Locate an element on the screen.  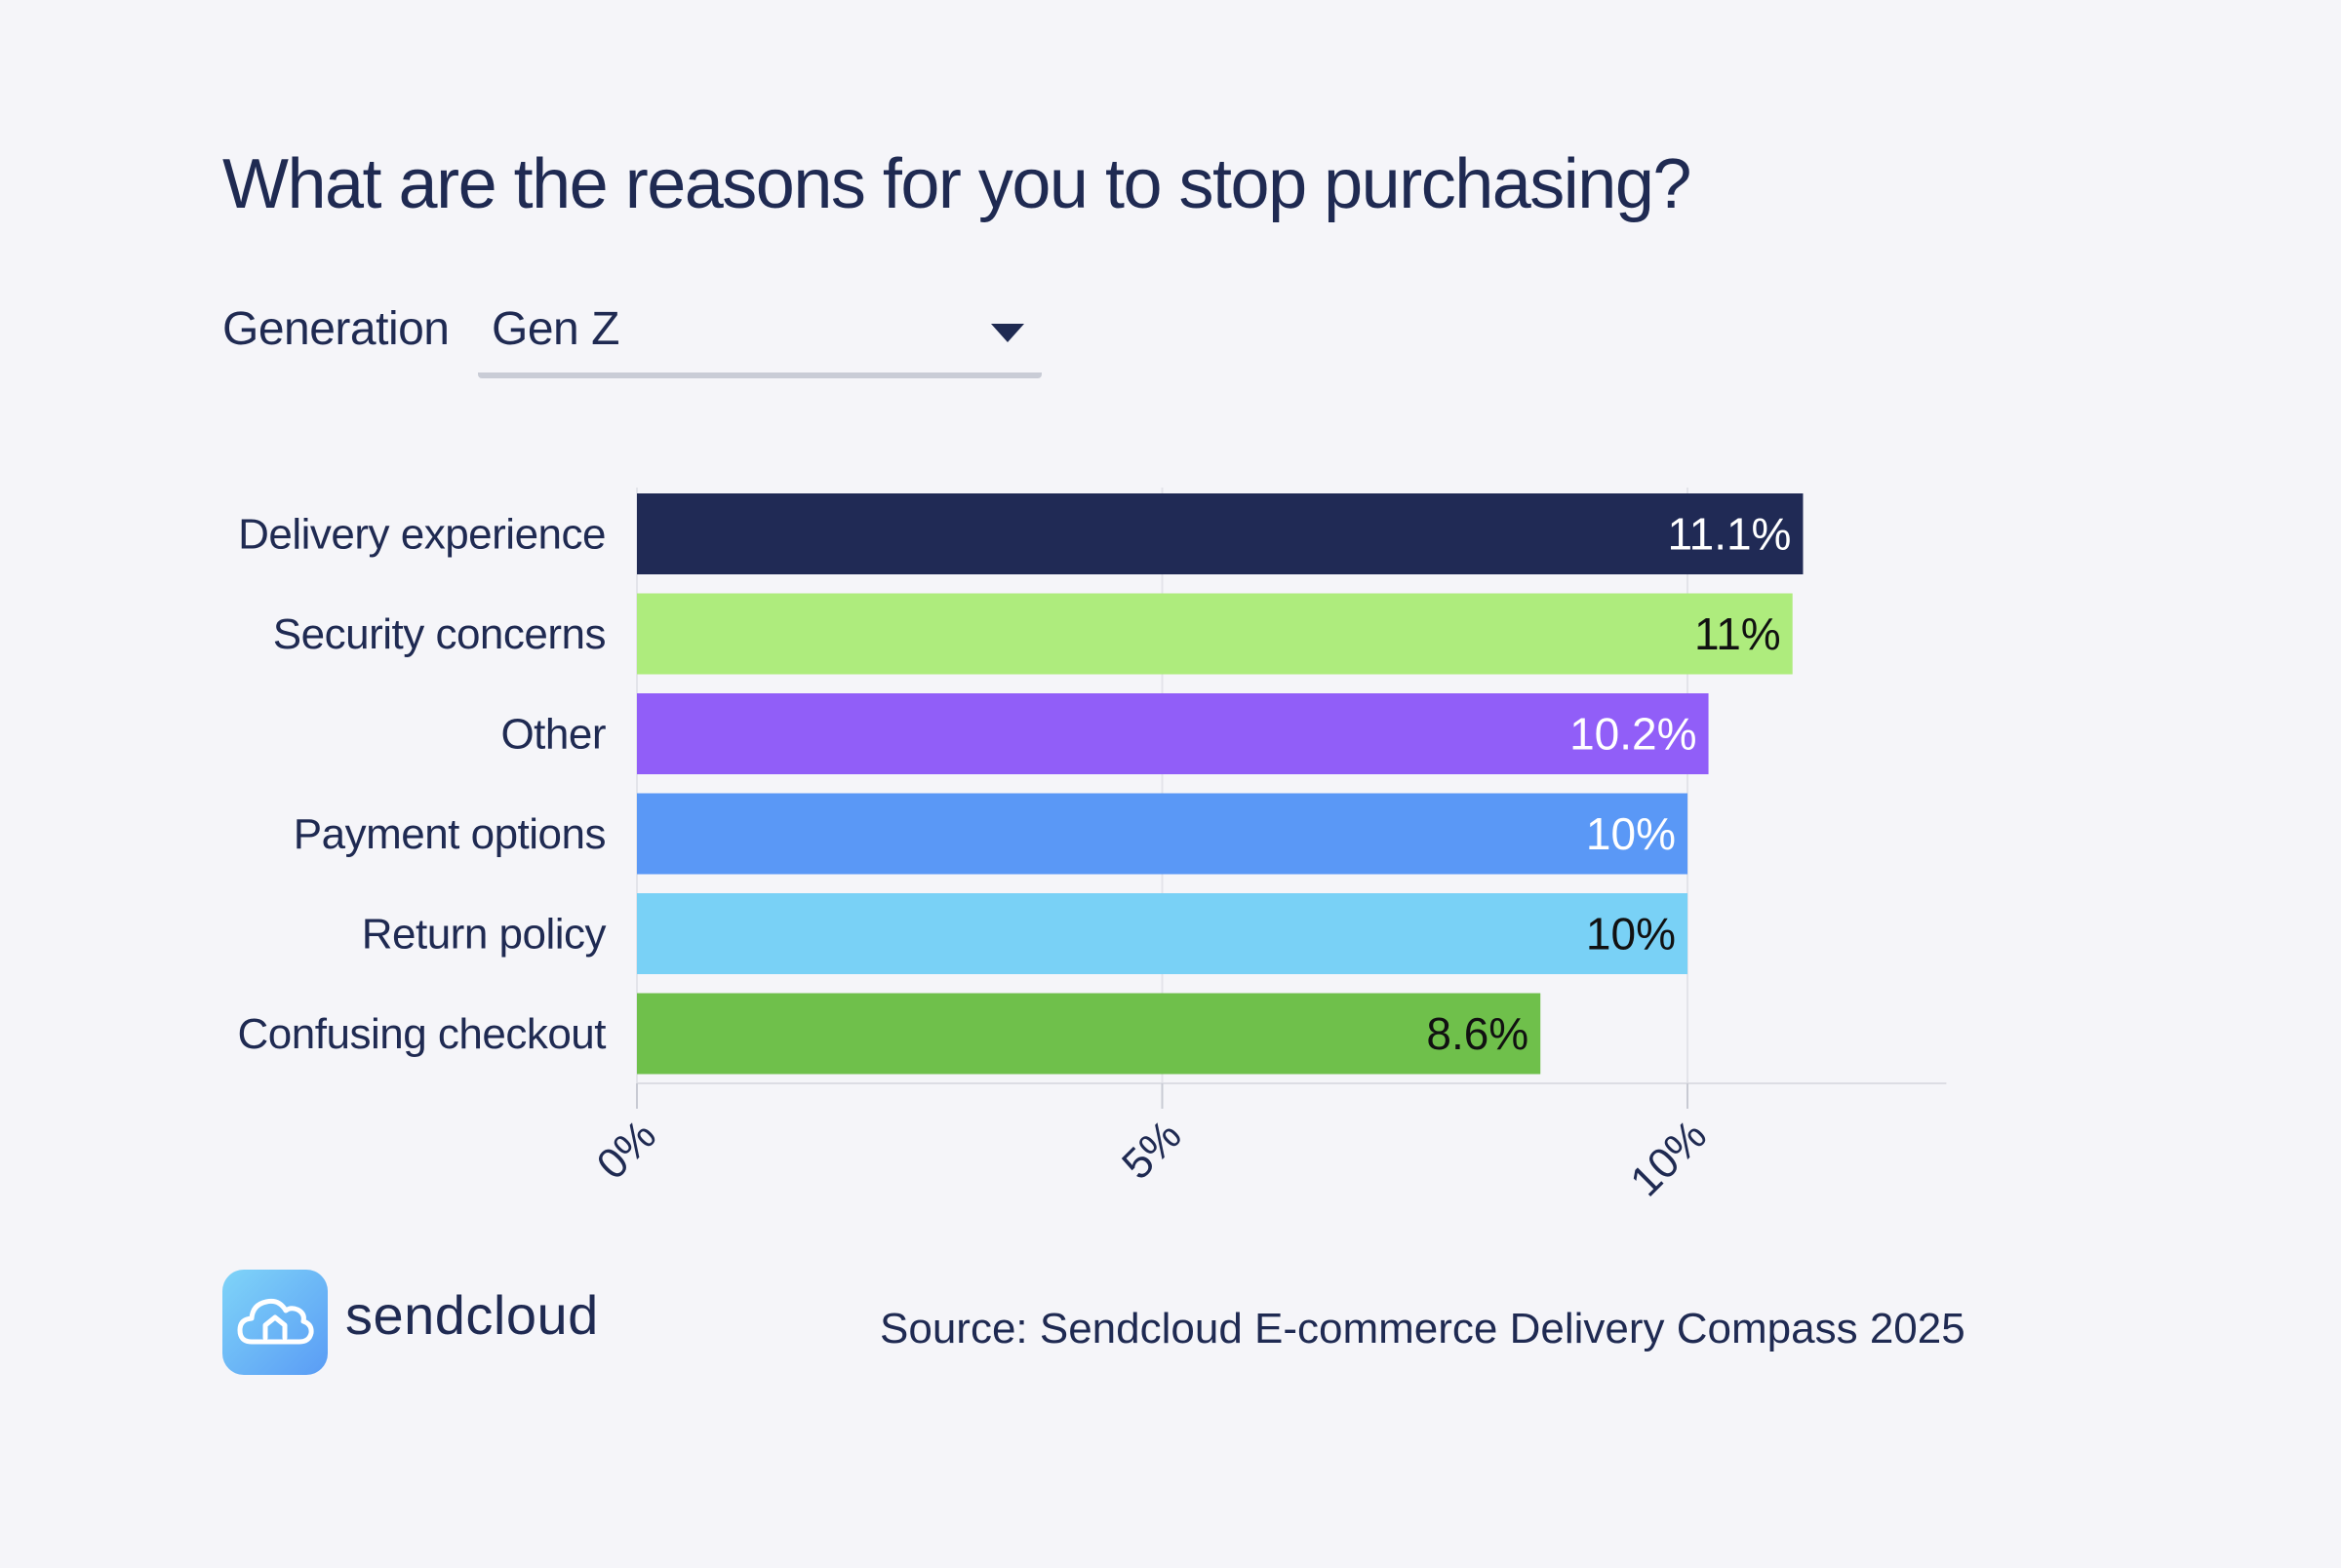
generation-select: Gen Z is located at coordinates (760, 333).